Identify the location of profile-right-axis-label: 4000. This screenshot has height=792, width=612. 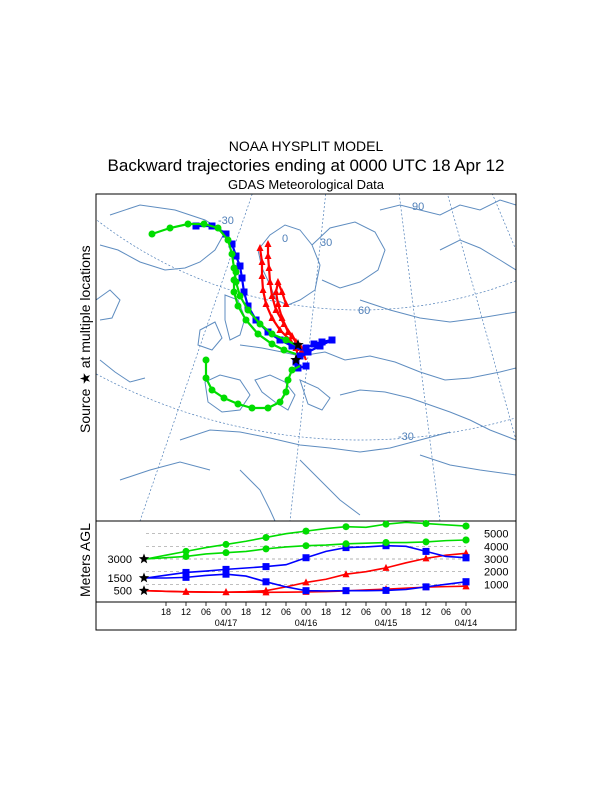
(496, 547).